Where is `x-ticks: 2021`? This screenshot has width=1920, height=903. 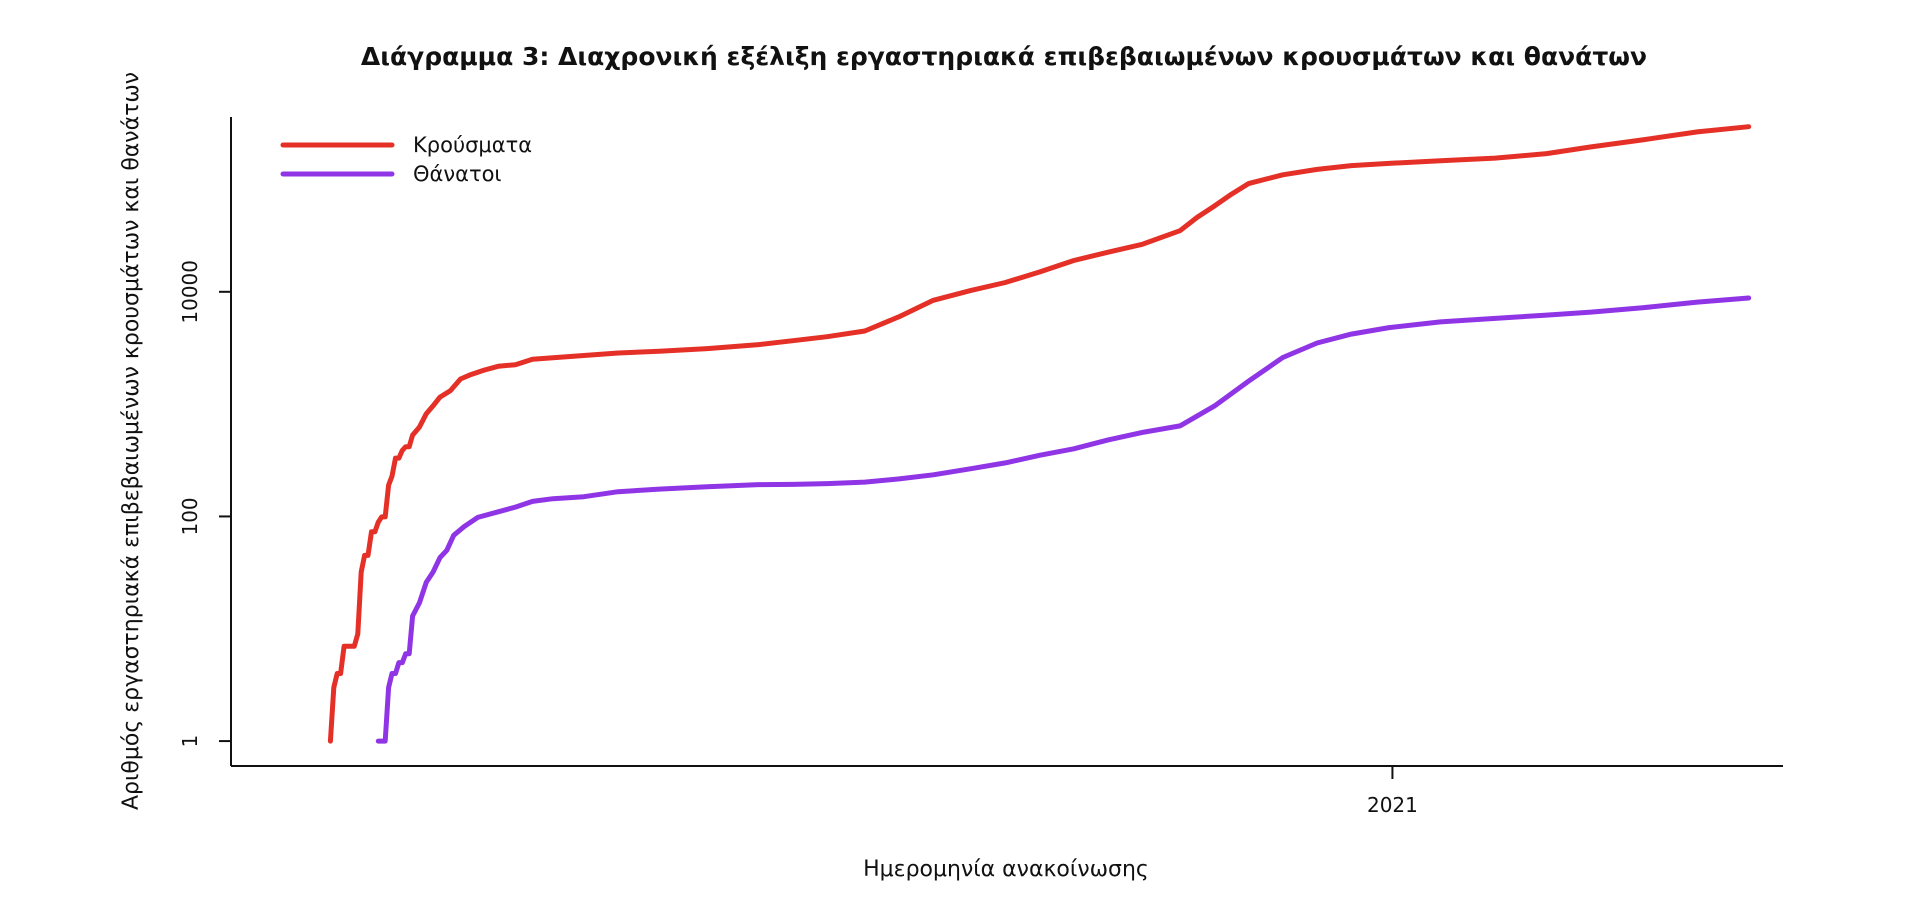 x-ticks: 2021 is located at coordinates (1392, 791).